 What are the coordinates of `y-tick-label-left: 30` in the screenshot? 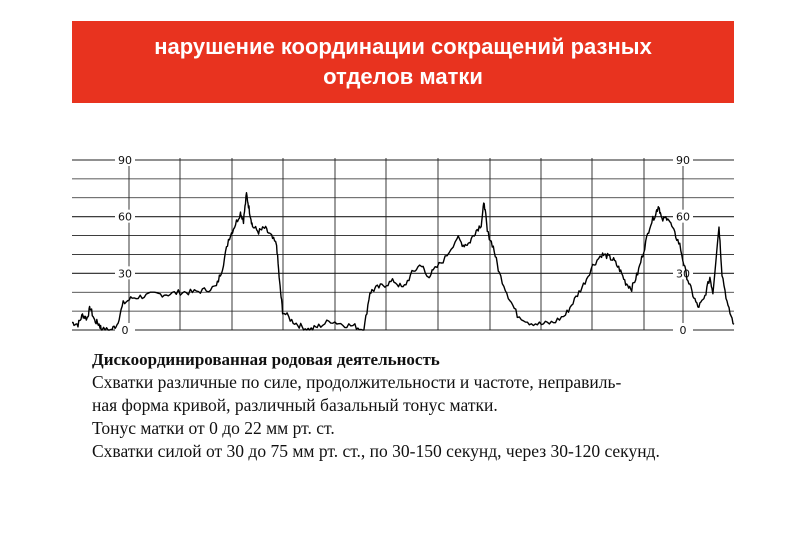 It's located at (125, 273).